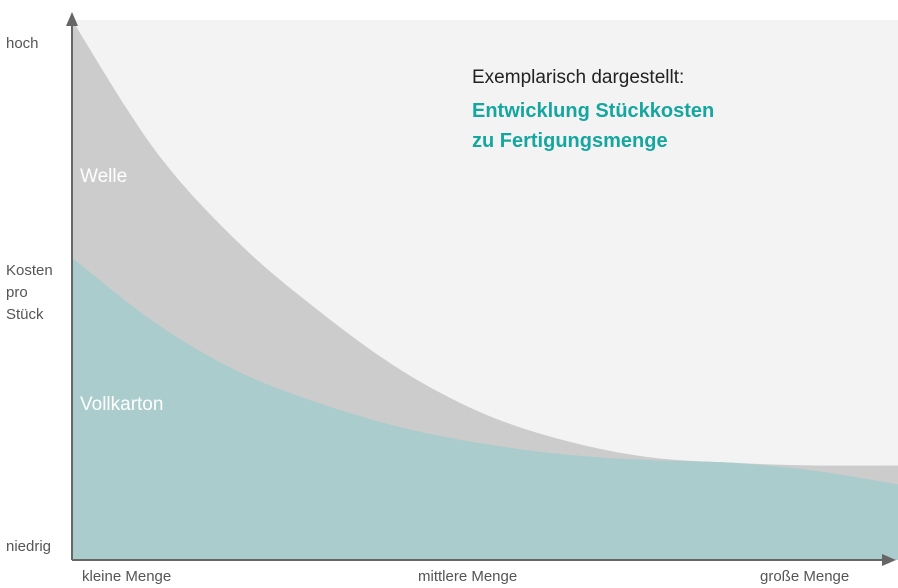 The width and height of the screenshot is (898, 588). I want to click on y-axis-title: Kosten pro Stück, so click(29, 292).